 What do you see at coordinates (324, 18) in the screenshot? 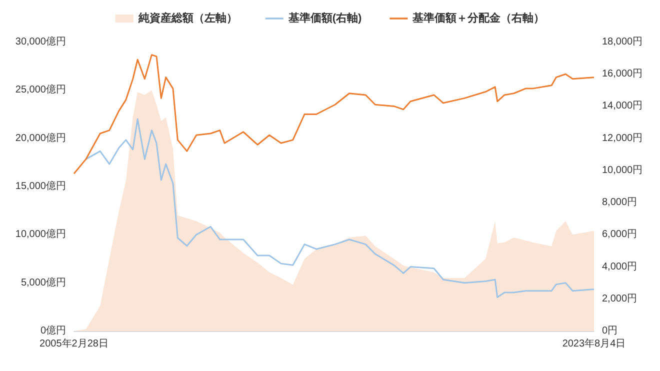
I see `legend-label: 基準価額(右軸)` at bounding box center [324, 18].